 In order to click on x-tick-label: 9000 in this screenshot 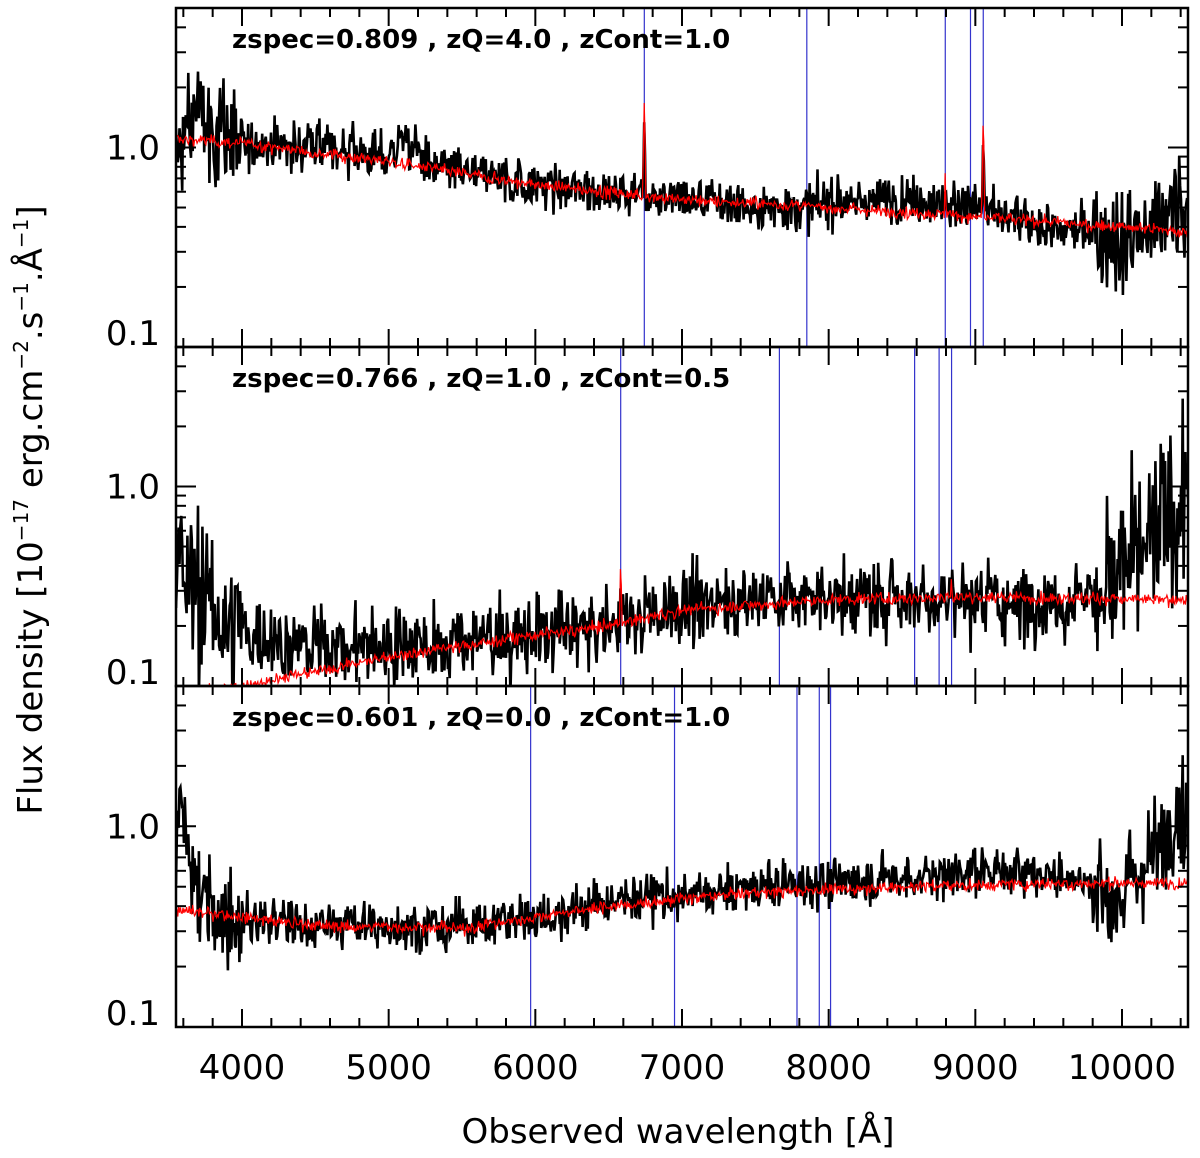, I will do `click(975, 1068)`.